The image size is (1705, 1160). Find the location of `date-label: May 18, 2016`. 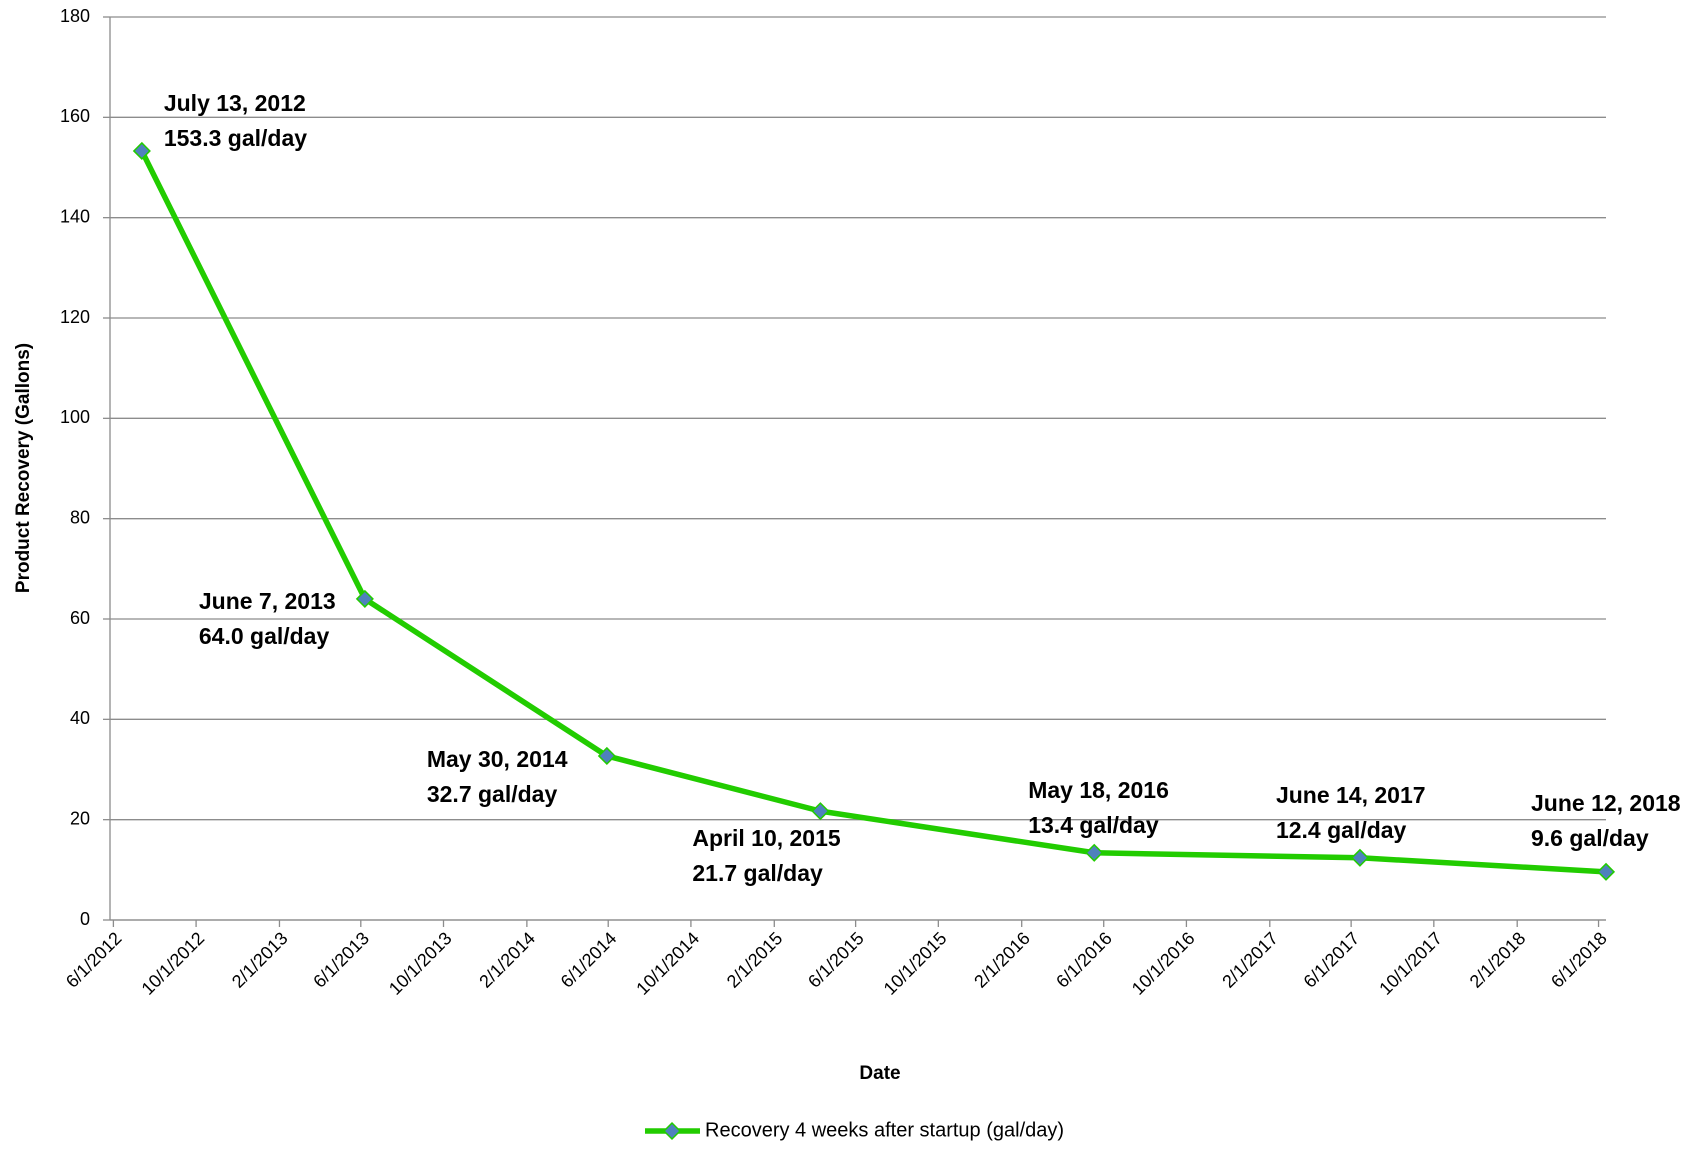

date-label: May 18, 2016 is located at coordinates (1098, 790).